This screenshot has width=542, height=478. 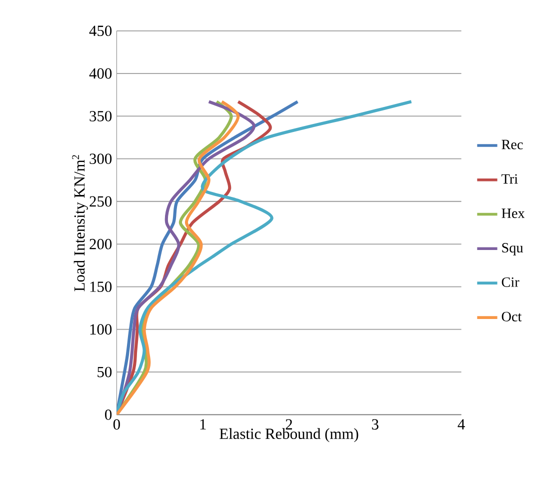 I want to click on legend-label: Squ, so click(x=513, y=249).